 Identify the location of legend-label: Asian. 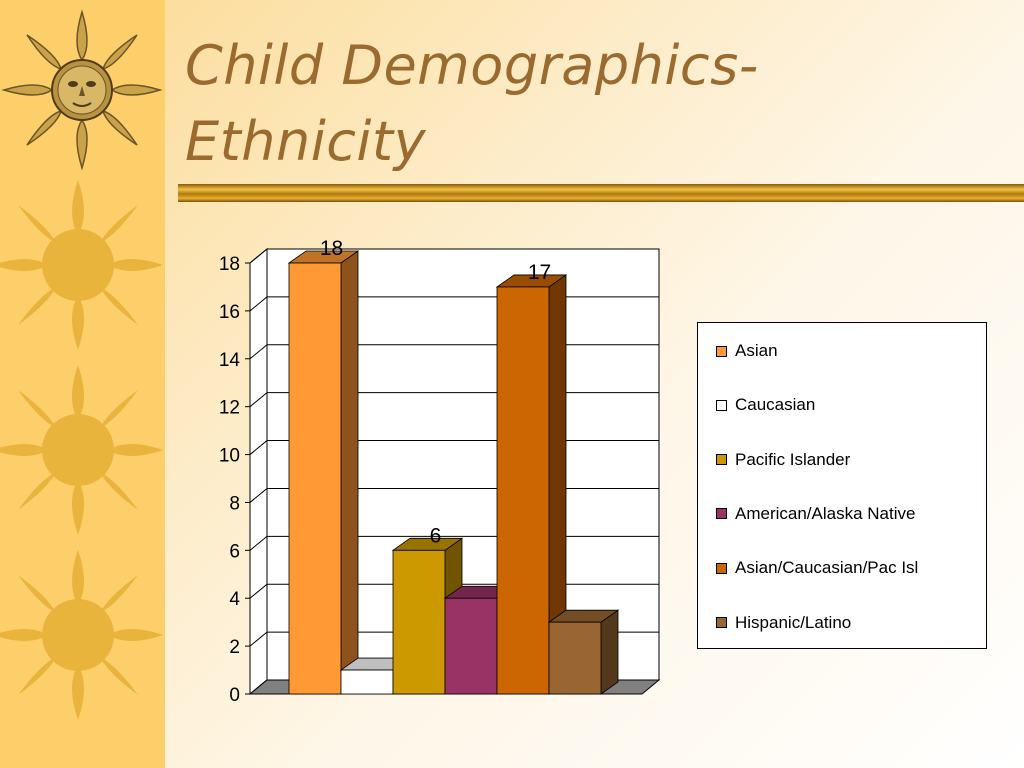
(756, 350).